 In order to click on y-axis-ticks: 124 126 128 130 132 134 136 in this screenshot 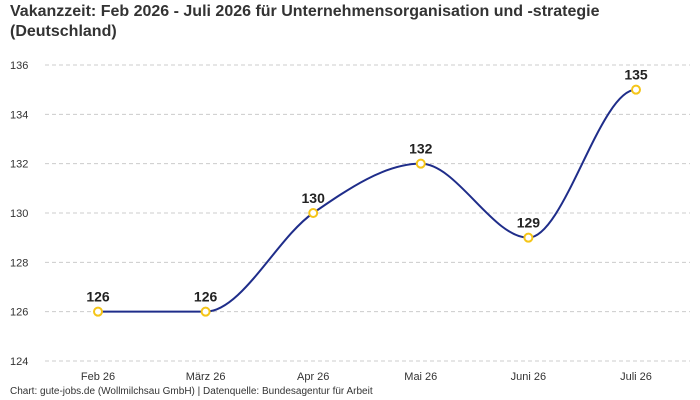, I will do `click(19, 214)`.